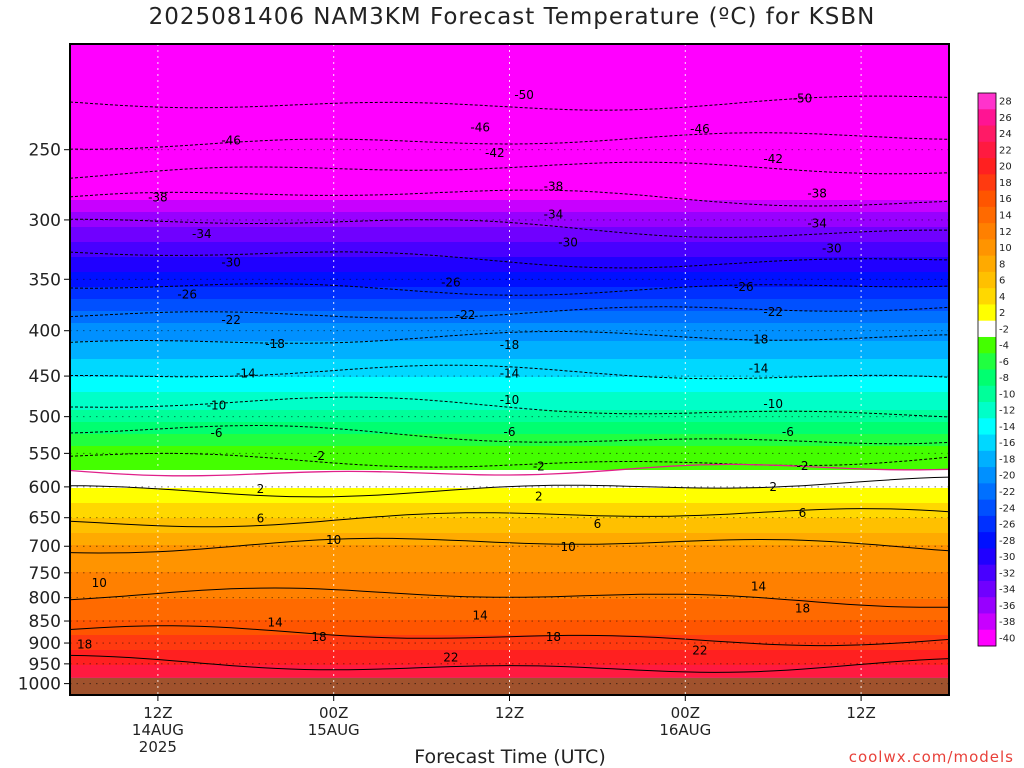  What do you see at coordinates (1007, 622) in the screenshot?
I see `colorbar-label: -38` at bounding box center [1007, 622].